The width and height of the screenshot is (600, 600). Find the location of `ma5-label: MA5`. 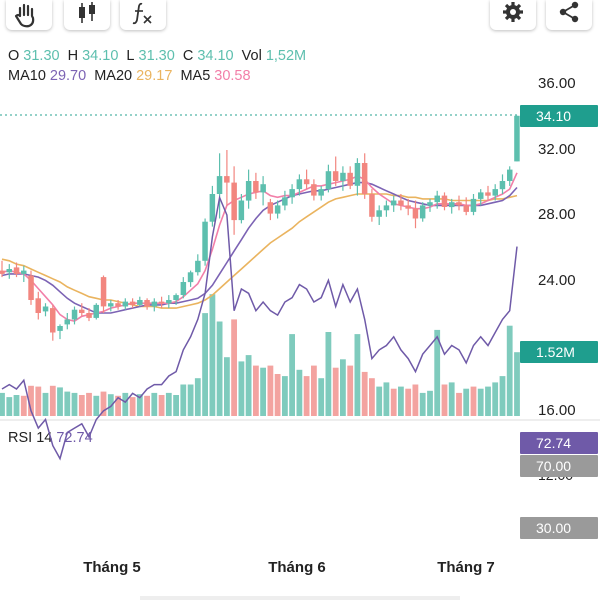

ma5-label: MA5 is located at coordinates (195, 76).